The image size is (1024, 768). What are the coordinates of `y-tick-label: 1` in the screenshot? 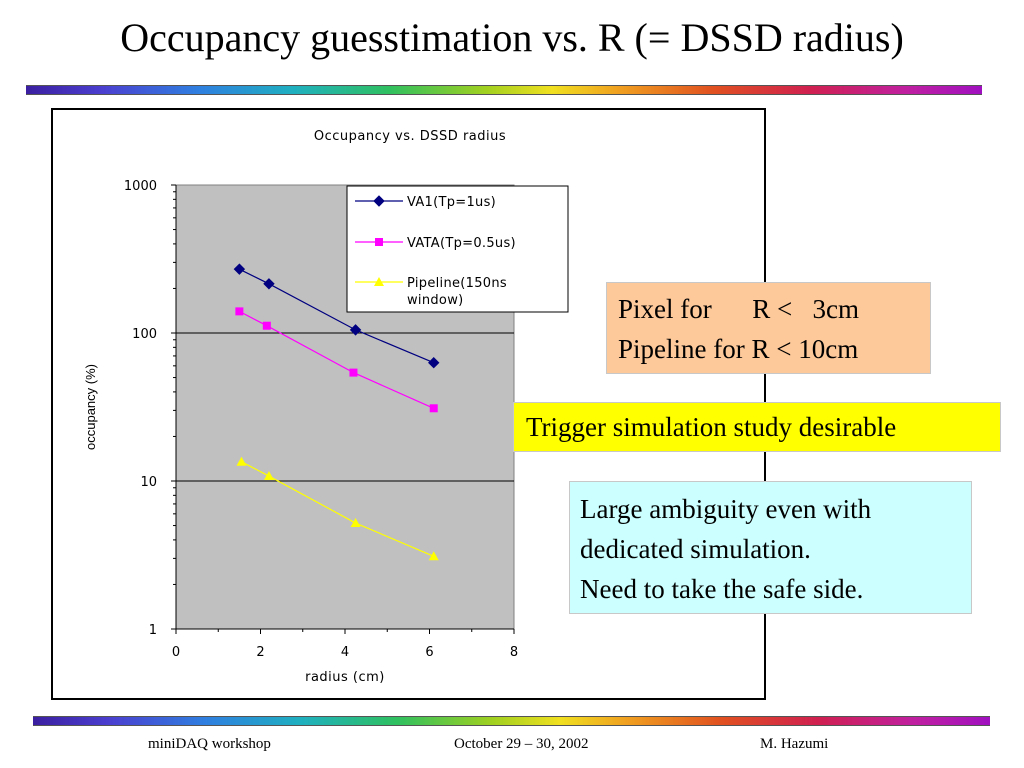 It's located at (153, 630).